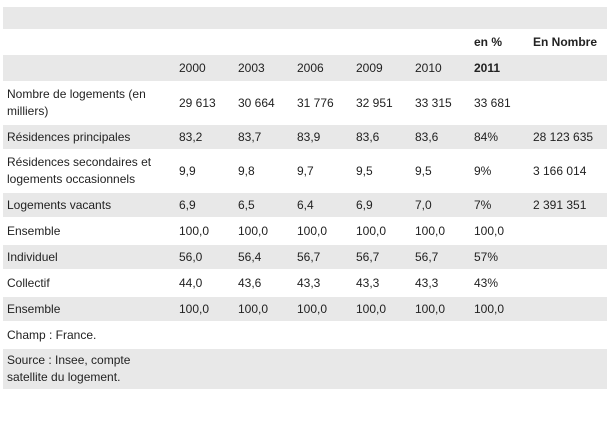  What do you see at coordinates (28, 282) in the screenshot?
I see `row-label: Collectif` at bounding box center [28, 282].